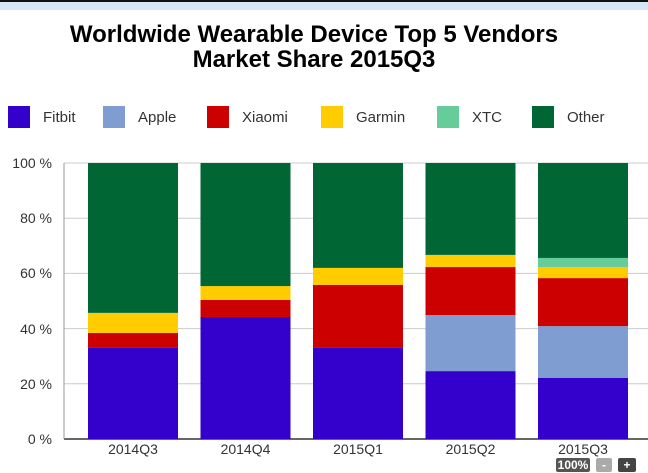 This screenshot has width=648, height=473. What do you see at coordinates (157, 117) in the screenshot?
I see `legend-label-apple: Apple` at bounding box center [157, 117].